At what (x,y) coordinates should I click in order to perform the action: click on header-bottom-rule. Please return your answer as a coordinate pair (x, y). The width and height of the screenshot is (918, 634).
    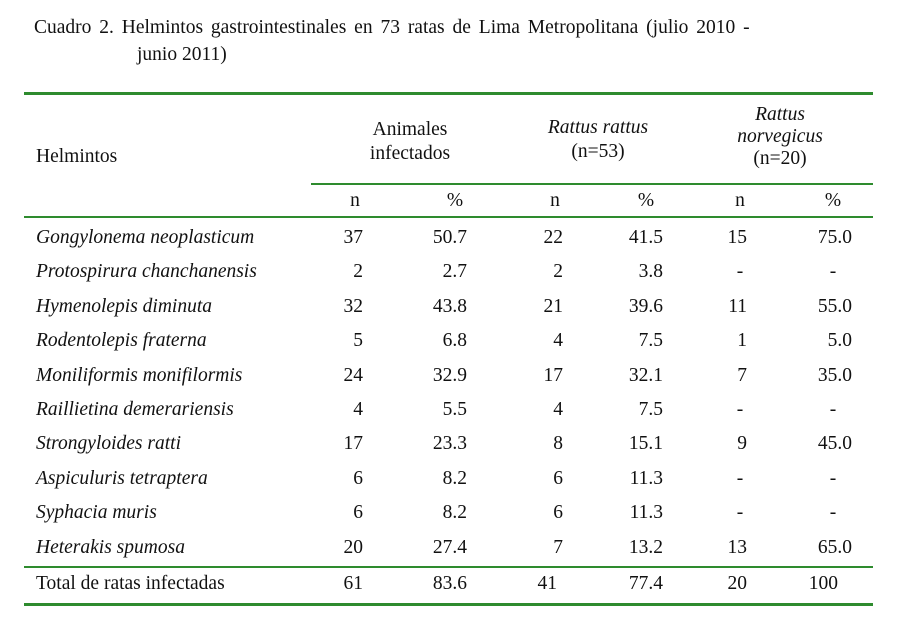
    Looking at the image, I should click on (448, 217).